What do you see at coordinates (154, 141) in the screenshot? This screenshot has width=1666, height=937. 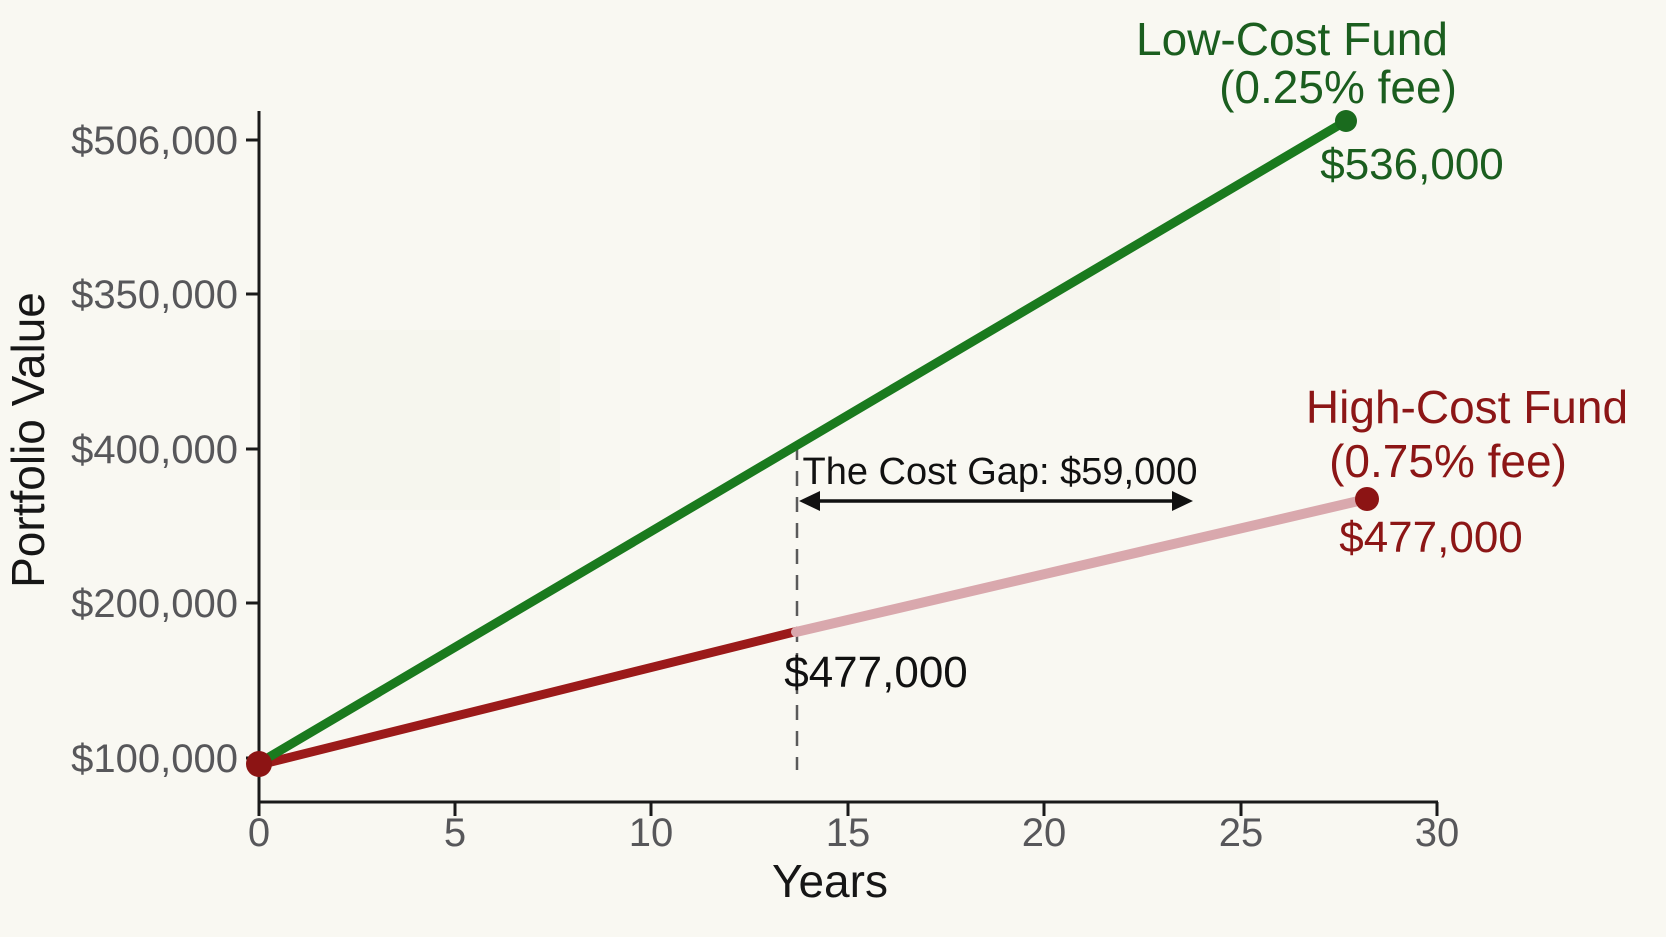 I see `y-tick-label: $506,000` at bounding box center [154, 141].